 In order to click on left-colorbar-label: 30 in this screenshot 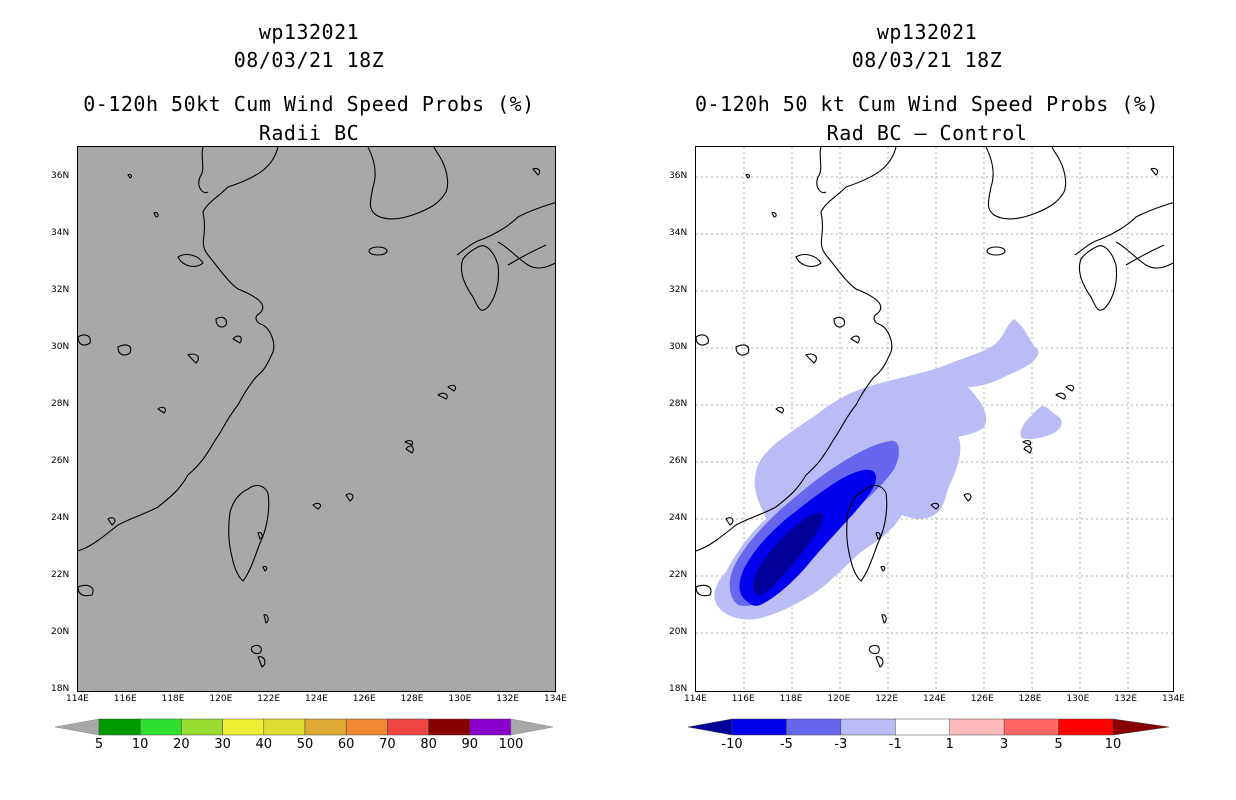, I will do `click(222, 744)`.